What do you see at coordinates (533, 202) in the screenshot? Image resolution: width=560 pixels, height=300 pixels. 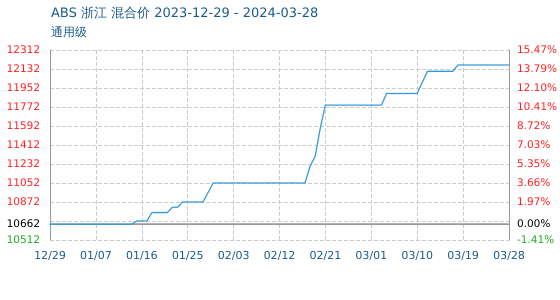 I see `y2-tick-label: 1.97%` at bounding box center [533, 202].